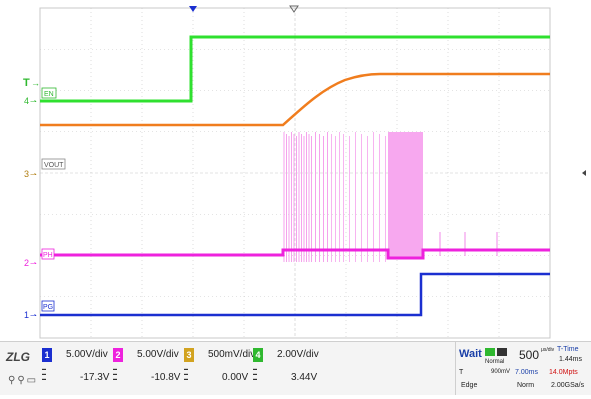  I want to click on ph-dense-switching, so click(405, 195).